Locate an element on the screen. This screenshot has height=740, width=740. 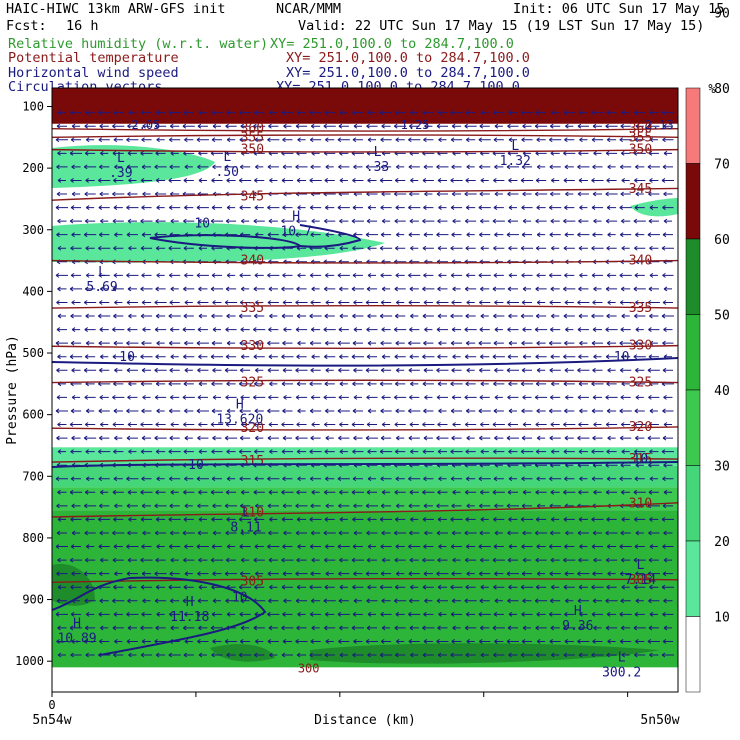
wind-label: 10 is located at coordinates (196, 465).